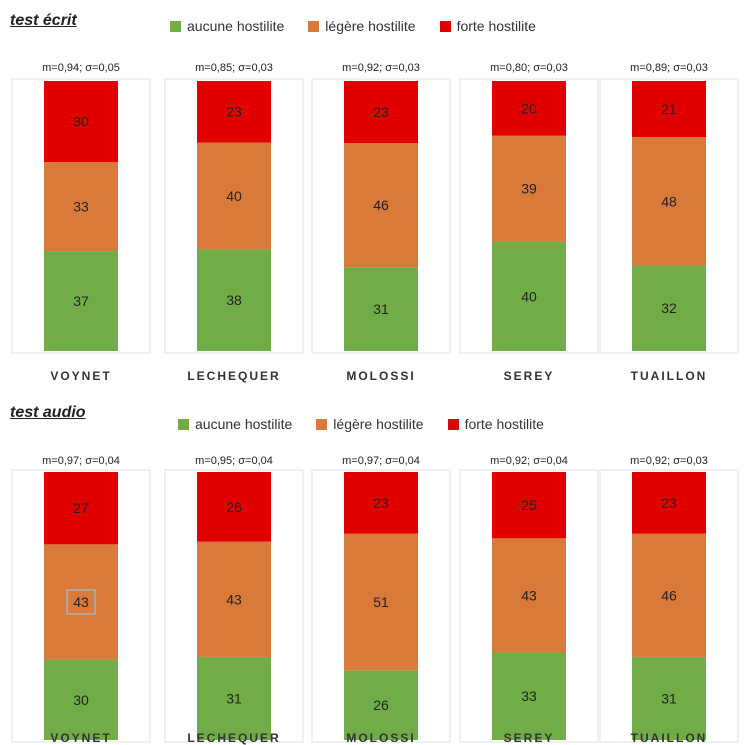  Describe the element at coordinates (48, 412) in the screenshot. I see `chart-title-audio: test audio` at that location.